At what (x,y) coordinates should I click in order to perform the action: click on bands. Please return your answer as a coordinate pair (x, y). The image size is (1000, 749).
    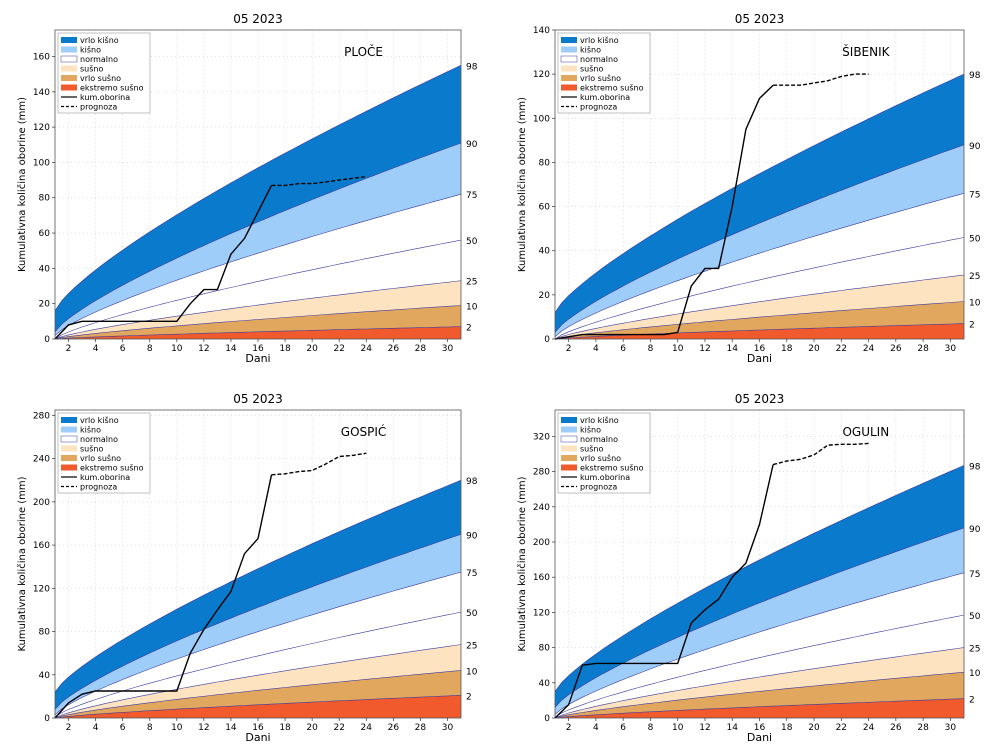
    Looking at the image, I should click on (258, 202).